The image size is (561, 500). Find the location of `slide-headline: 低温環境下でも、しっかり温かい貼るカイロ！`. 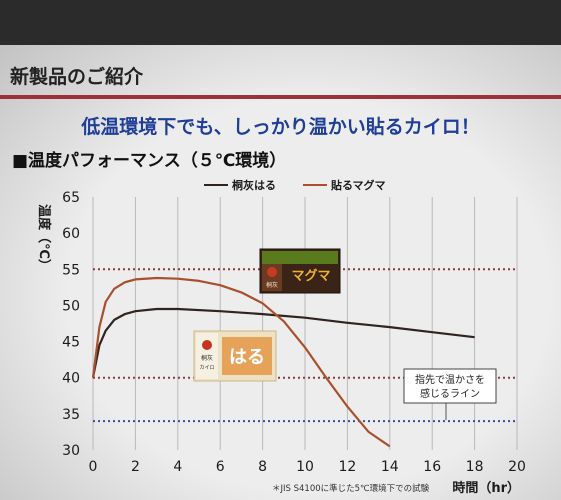

slide-headline: 低温環境下でも、しっかり温かい貼るカイロ！ is located at coordinates (280, 127).